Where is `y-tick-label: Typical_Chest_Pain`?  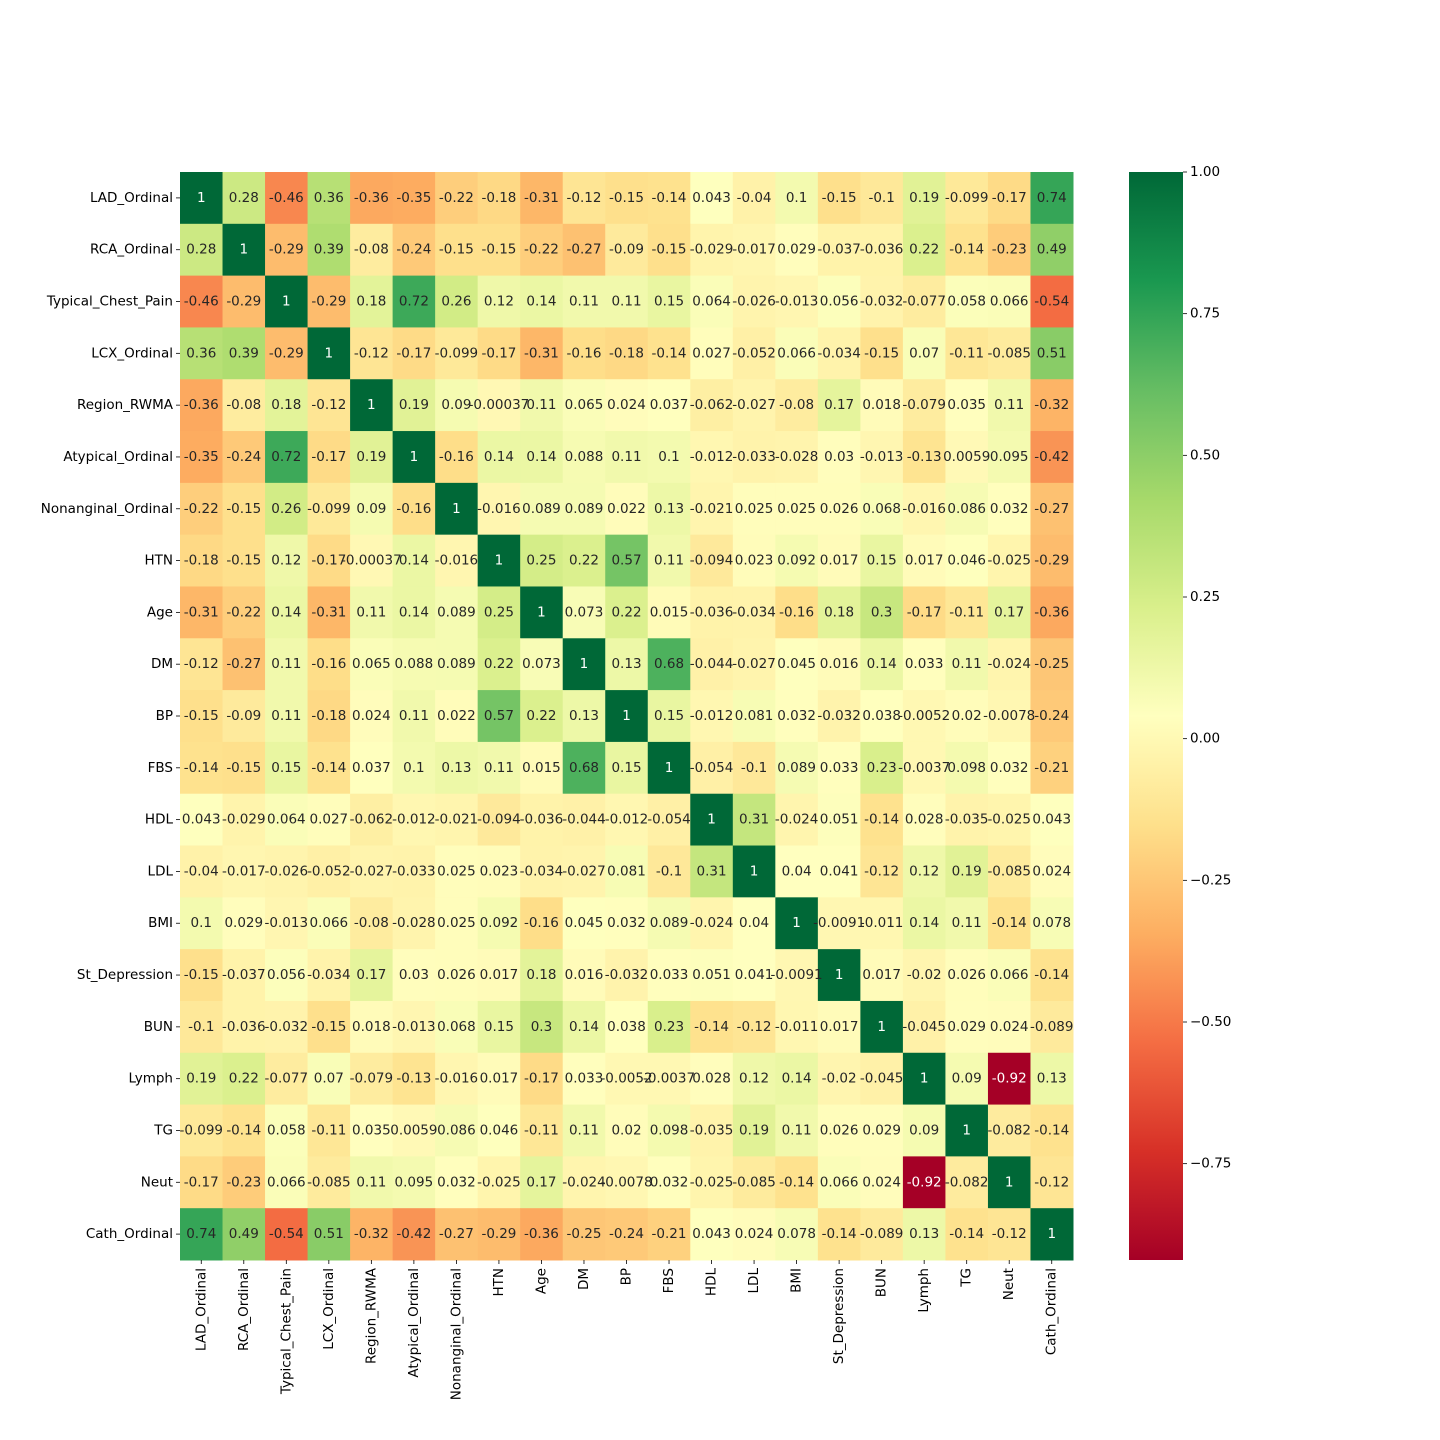
y-tick-label: Typical_Chest_Pain is located at coordinates (109, 302).